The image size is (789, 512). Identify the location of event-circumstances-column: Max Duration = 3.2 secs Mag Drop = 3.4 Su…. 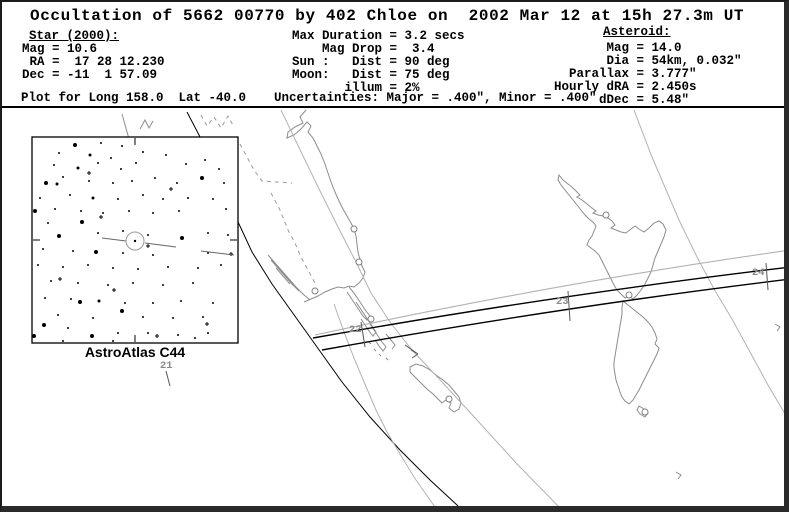
(378, 62).